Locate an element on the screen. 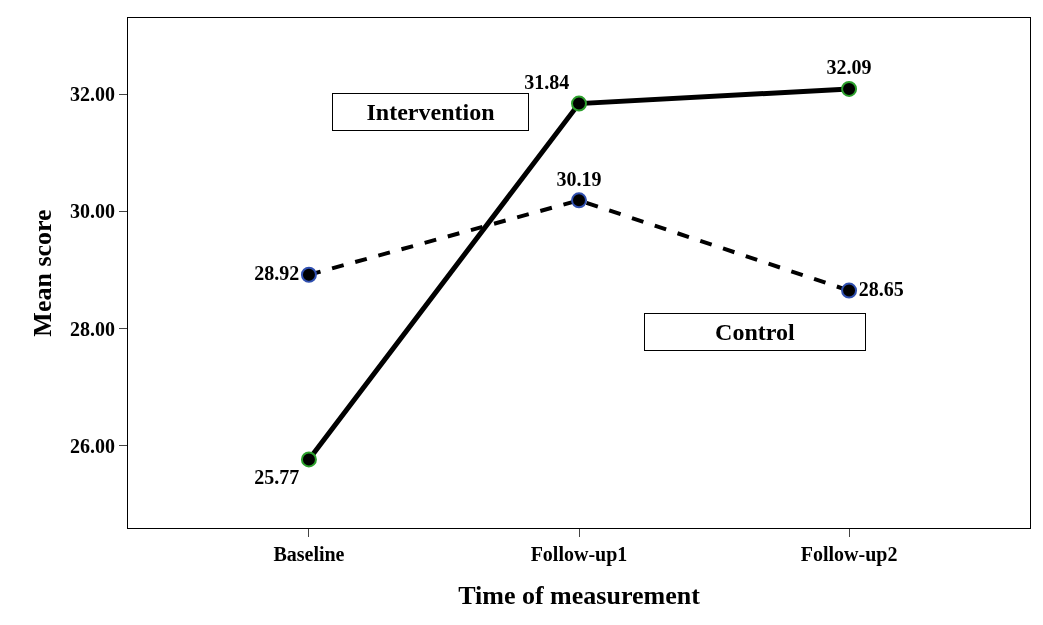  series-label: Control is located at coordinates (755, 332).